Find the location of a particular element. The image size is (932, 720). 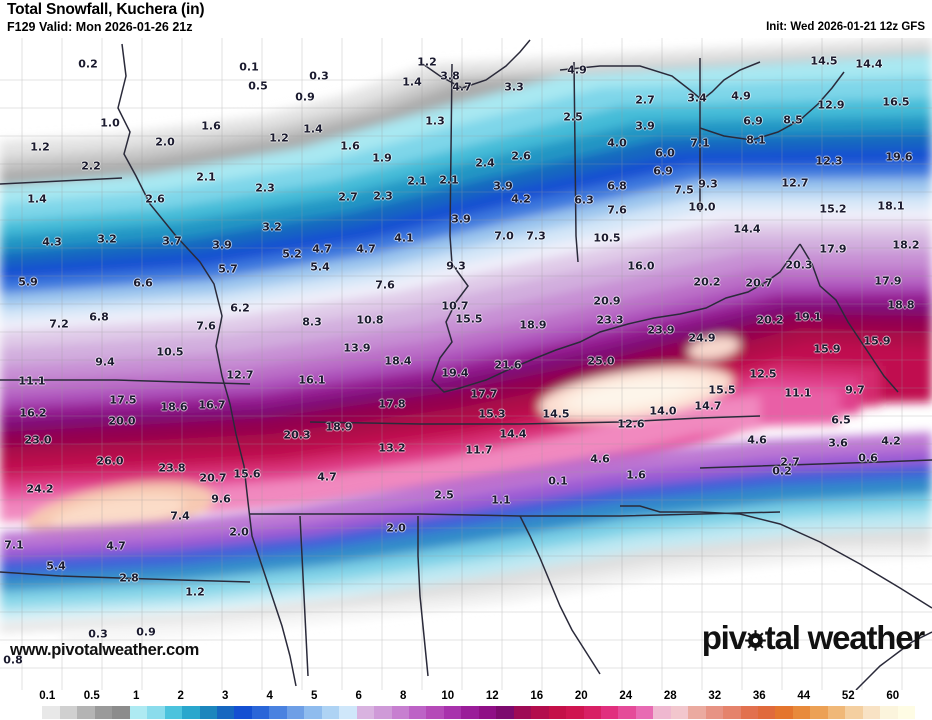

colorbar-tick: 6 is located at coordinates (358, 696).